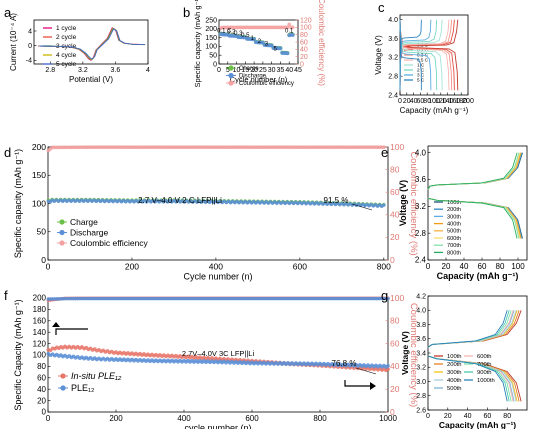 The width and height of the screenshot is (550, 429). Describe the element at coordinates (407, 101) in the screenshot. I see `panel-c-x-tick-label: 20` at that location.